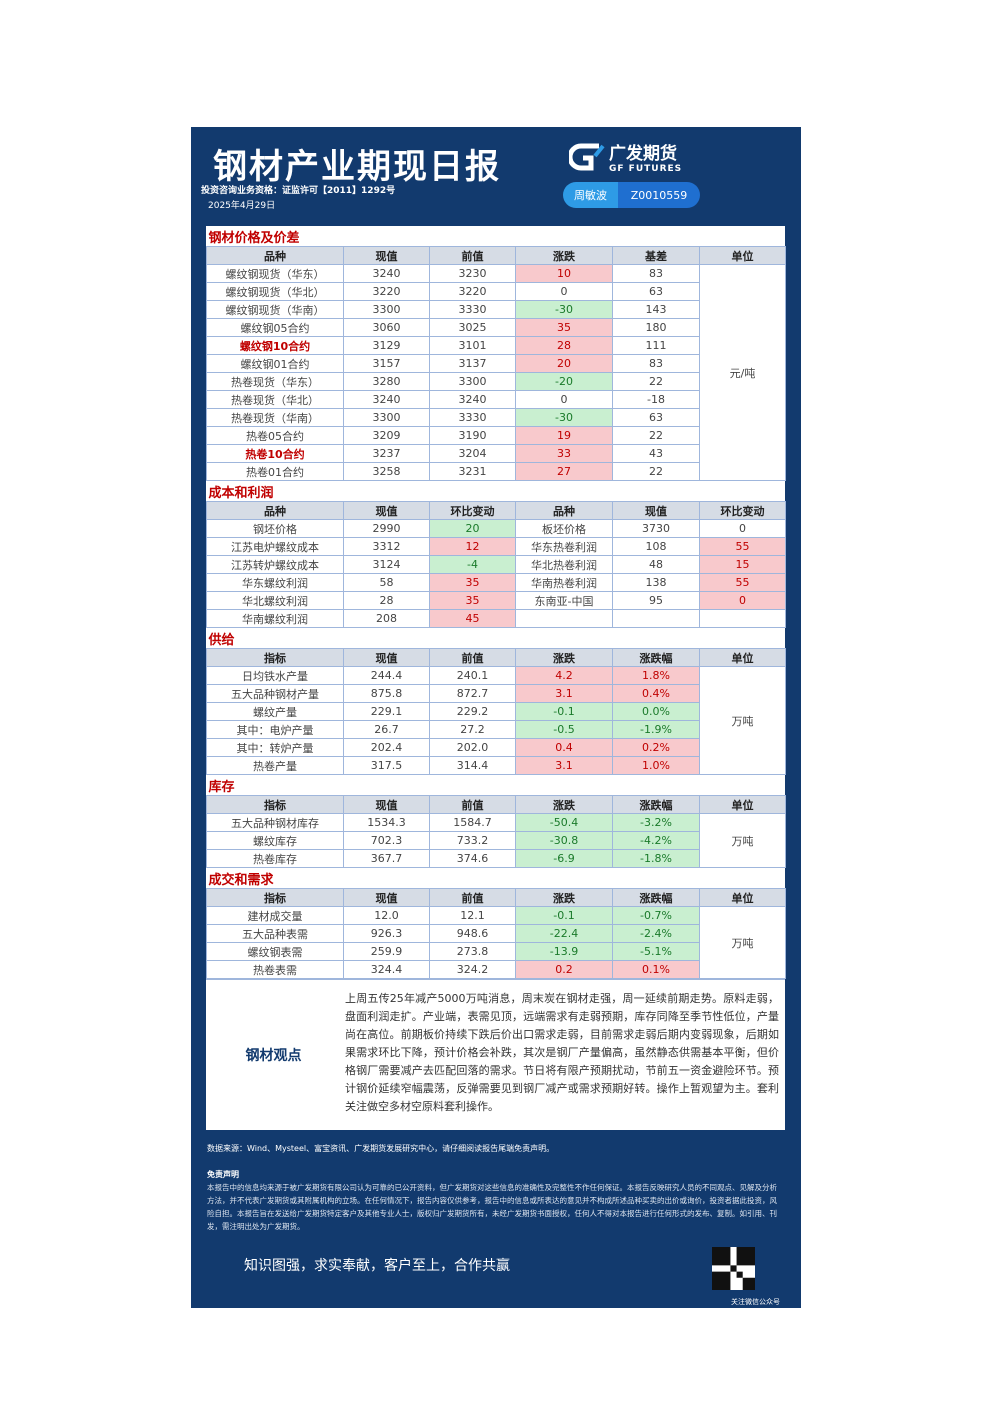 This screenshot has width=992, height=1403. What do you see at coordinates (564, 471) in the screenshot?
I see `cell: 27` at bounding box center [564, 471].